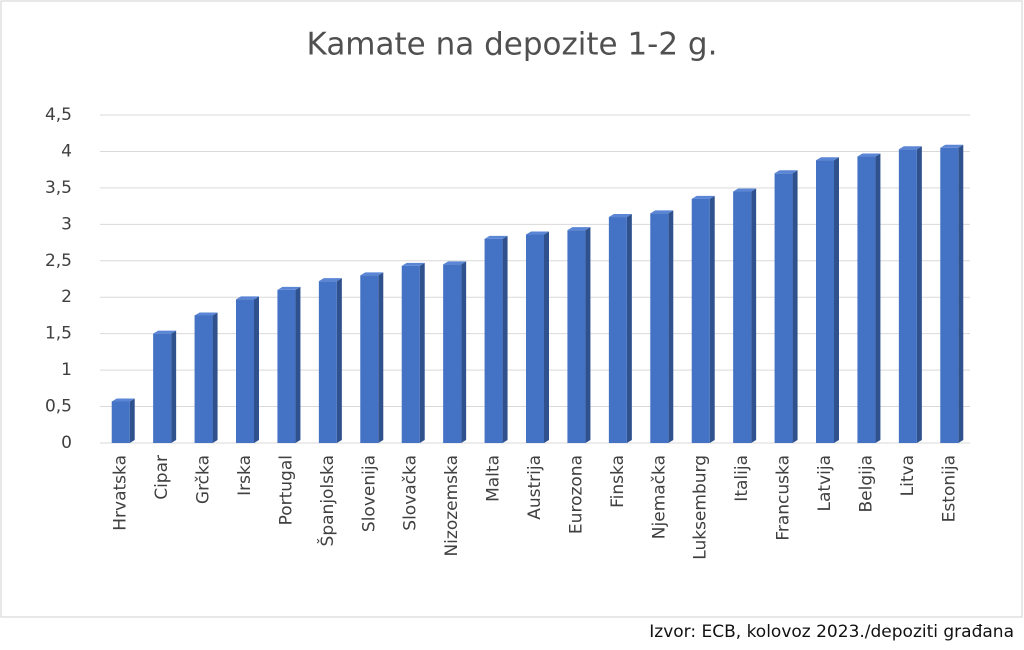 The image size is (1024, 650). What do you see at coordinates (58, 188) in the screenshot?
I see `y-tick-label: 3,5` at bounding box center [58, 188].